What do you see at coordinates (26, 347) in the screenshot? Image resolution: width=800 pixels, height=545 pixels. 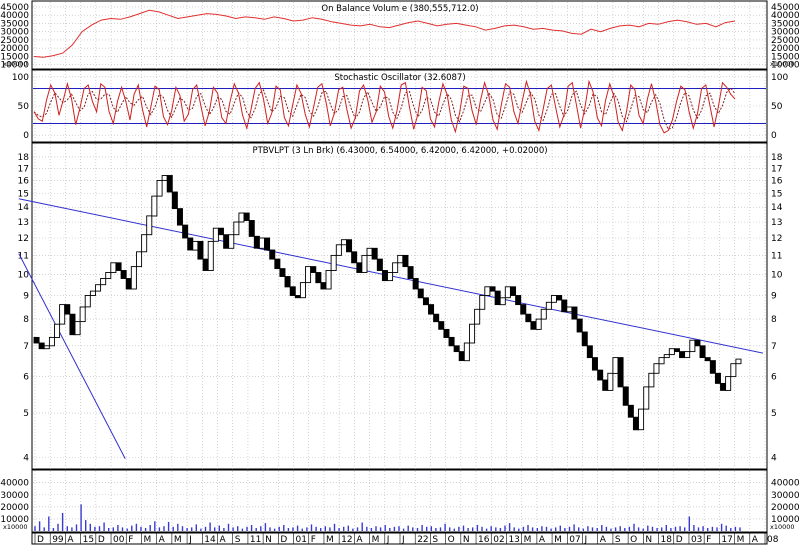 I see `y-tick-label-left: 7` at bounding box center [26, 347].